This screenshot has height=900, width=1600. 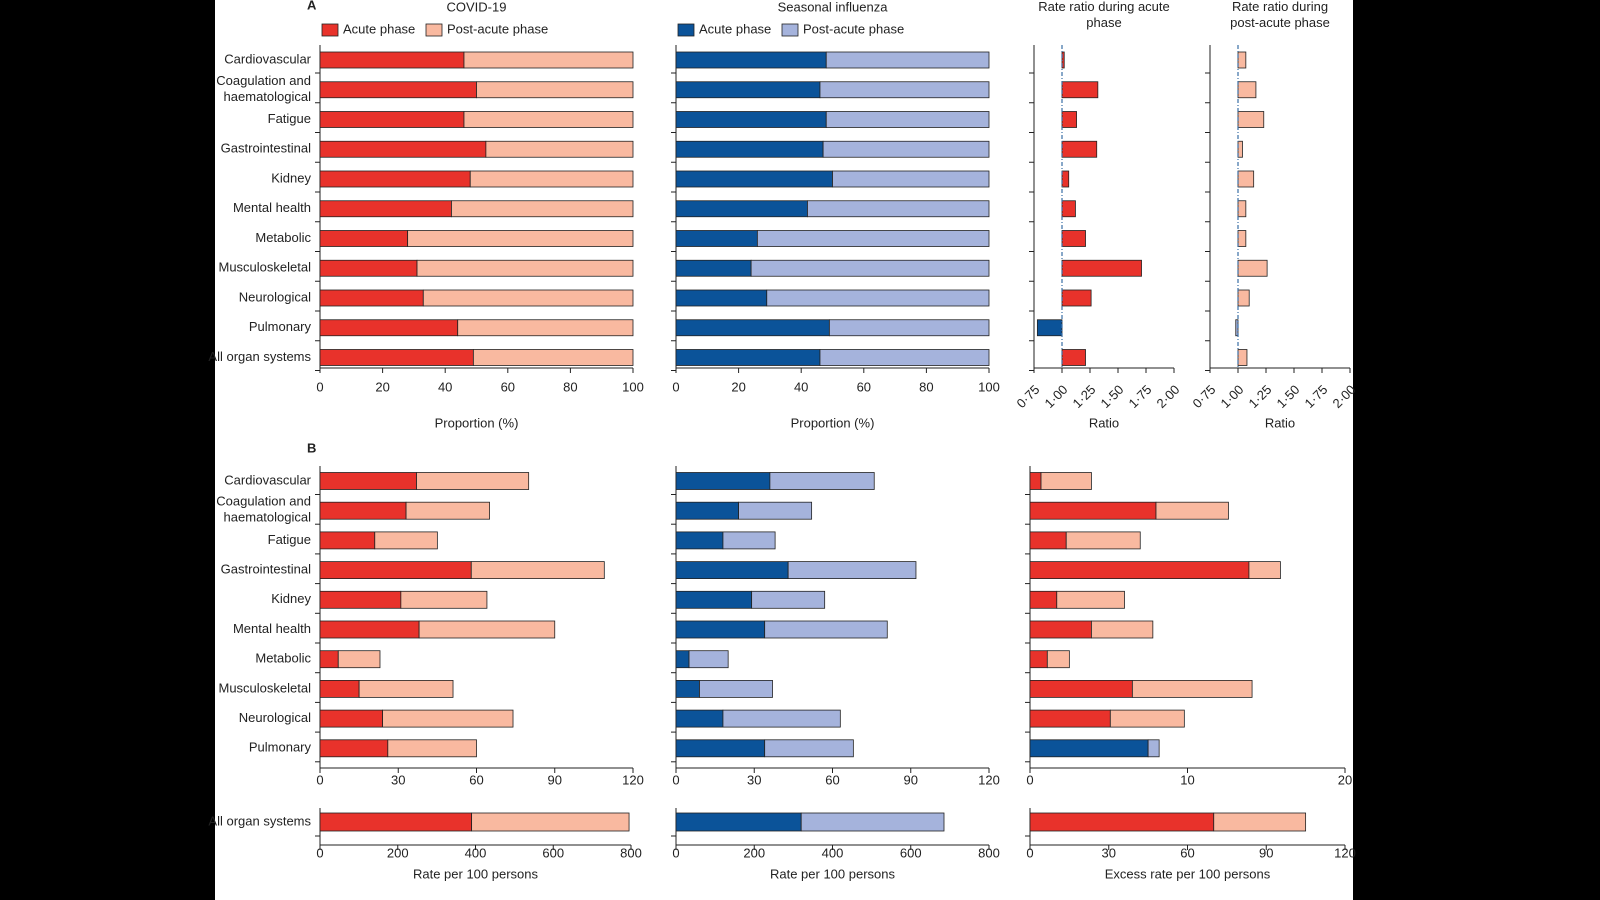 What do you see at coordinates (989, 386) in the screenshot?
I see `x-tick-label: 100` at bounding box center [989, 386].